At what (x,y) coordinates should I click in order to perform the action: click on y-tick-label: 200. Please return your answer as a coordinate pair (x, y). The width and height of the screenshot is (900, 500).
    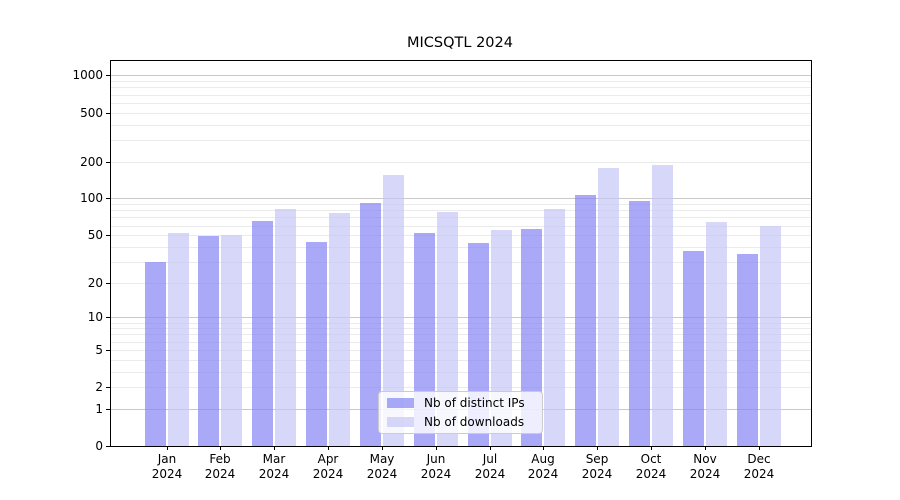
    Looking at the image, I should click on (91, 162).